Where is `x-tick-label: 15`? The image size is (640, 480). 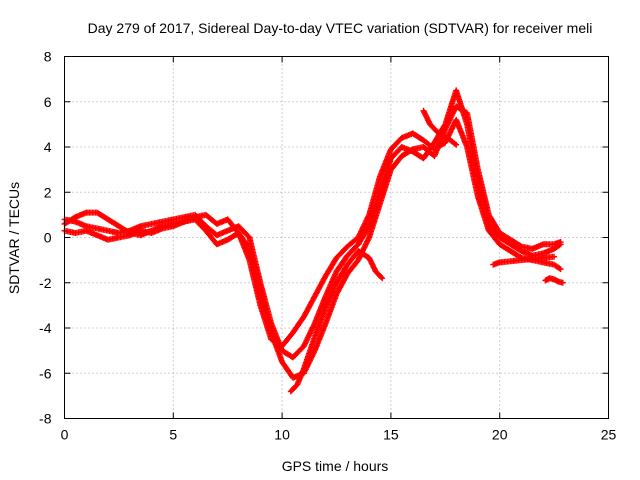
x-tick-label: 15 is located at coordinates (391, 435).